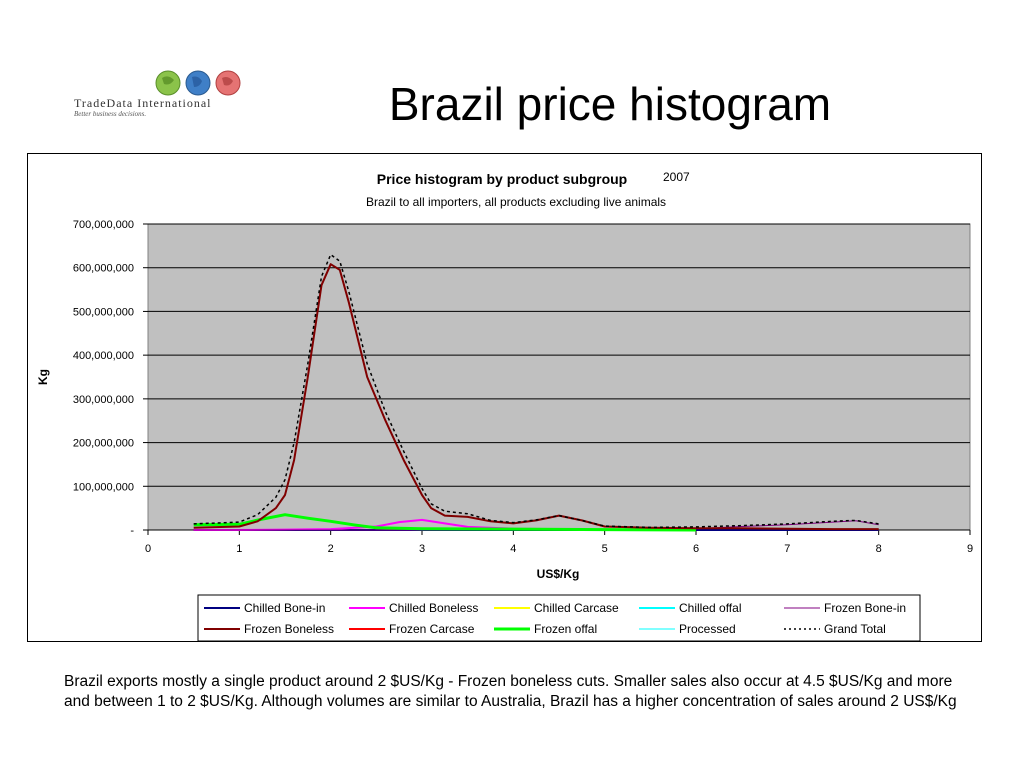 The height and width of the screenshot is (768, 1024). What do you see at coordinates (879, 549) in the screenshot?
I see `x-tick-label: 8` at bounding box center [879, 549].